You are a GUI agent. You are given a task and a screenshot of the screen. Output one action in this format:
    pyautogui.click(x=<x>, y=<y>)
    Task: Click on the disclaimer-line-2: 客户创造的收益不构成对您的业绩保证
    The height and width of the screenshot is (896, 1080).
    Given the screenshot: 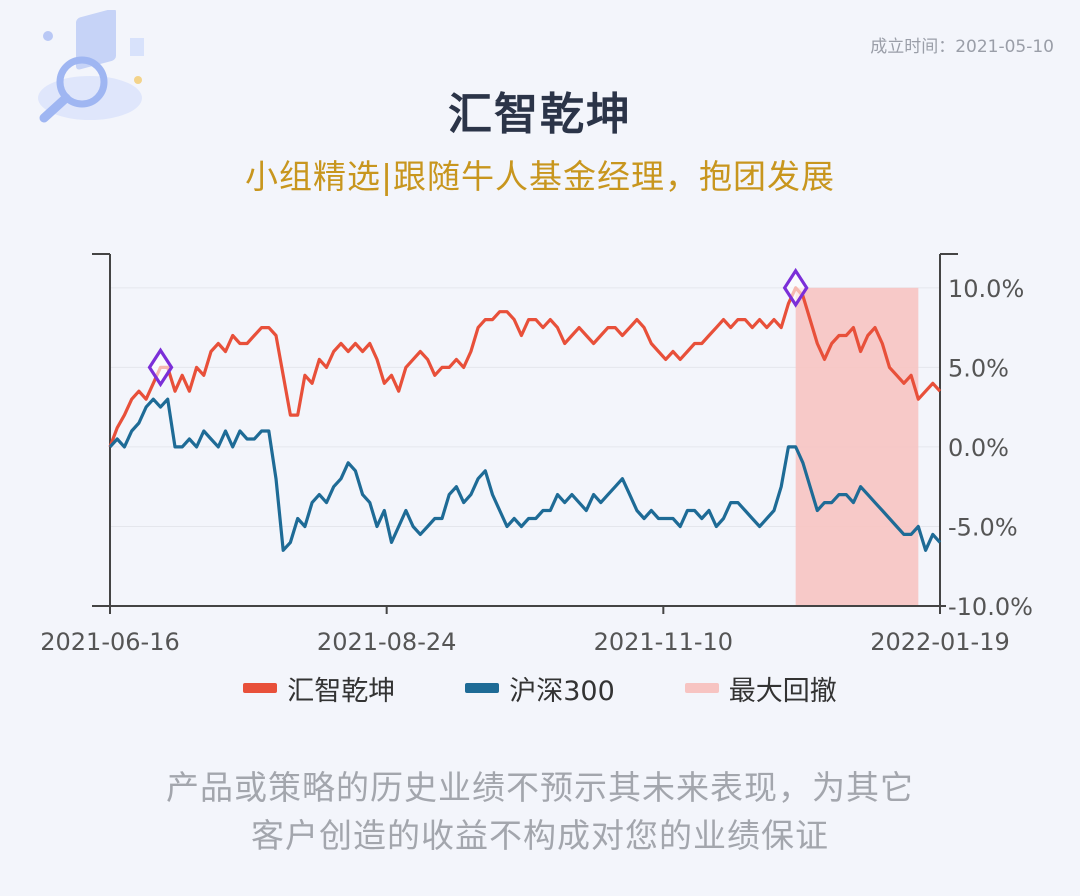 What is the action you would take?
    pyautogui.click(x=540, y=835)
    